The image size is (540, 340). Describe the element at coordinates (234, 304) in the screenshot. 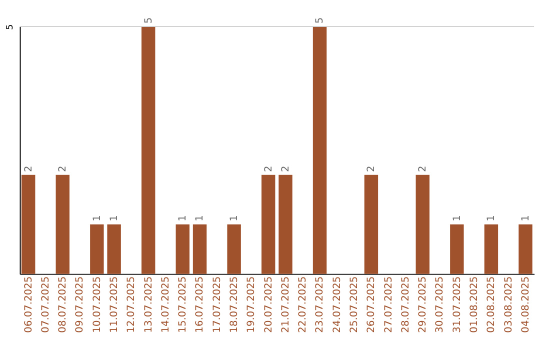

I see `x-tick-label: 18.07.2025` at that location.